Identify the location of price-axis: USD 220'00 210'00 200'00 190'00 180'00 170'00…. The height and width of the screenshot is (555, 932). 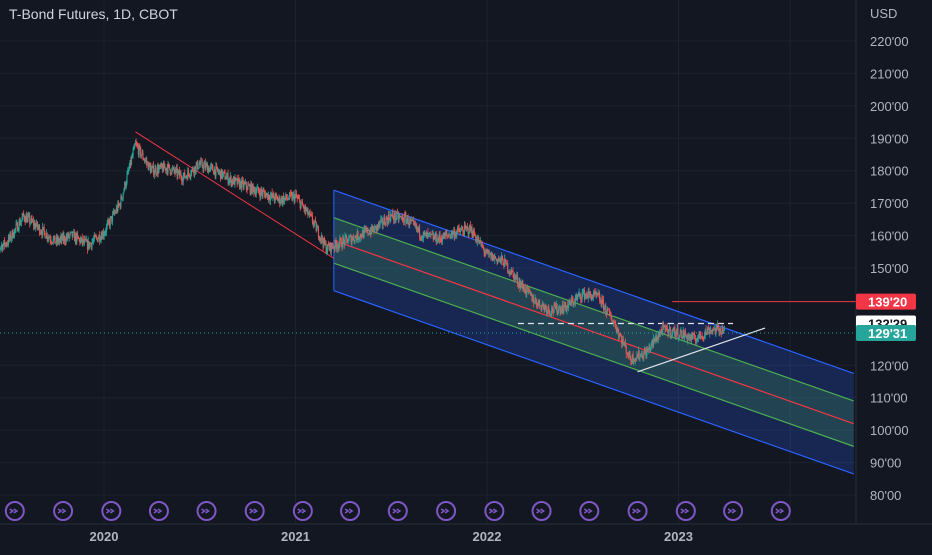
(889, 254).